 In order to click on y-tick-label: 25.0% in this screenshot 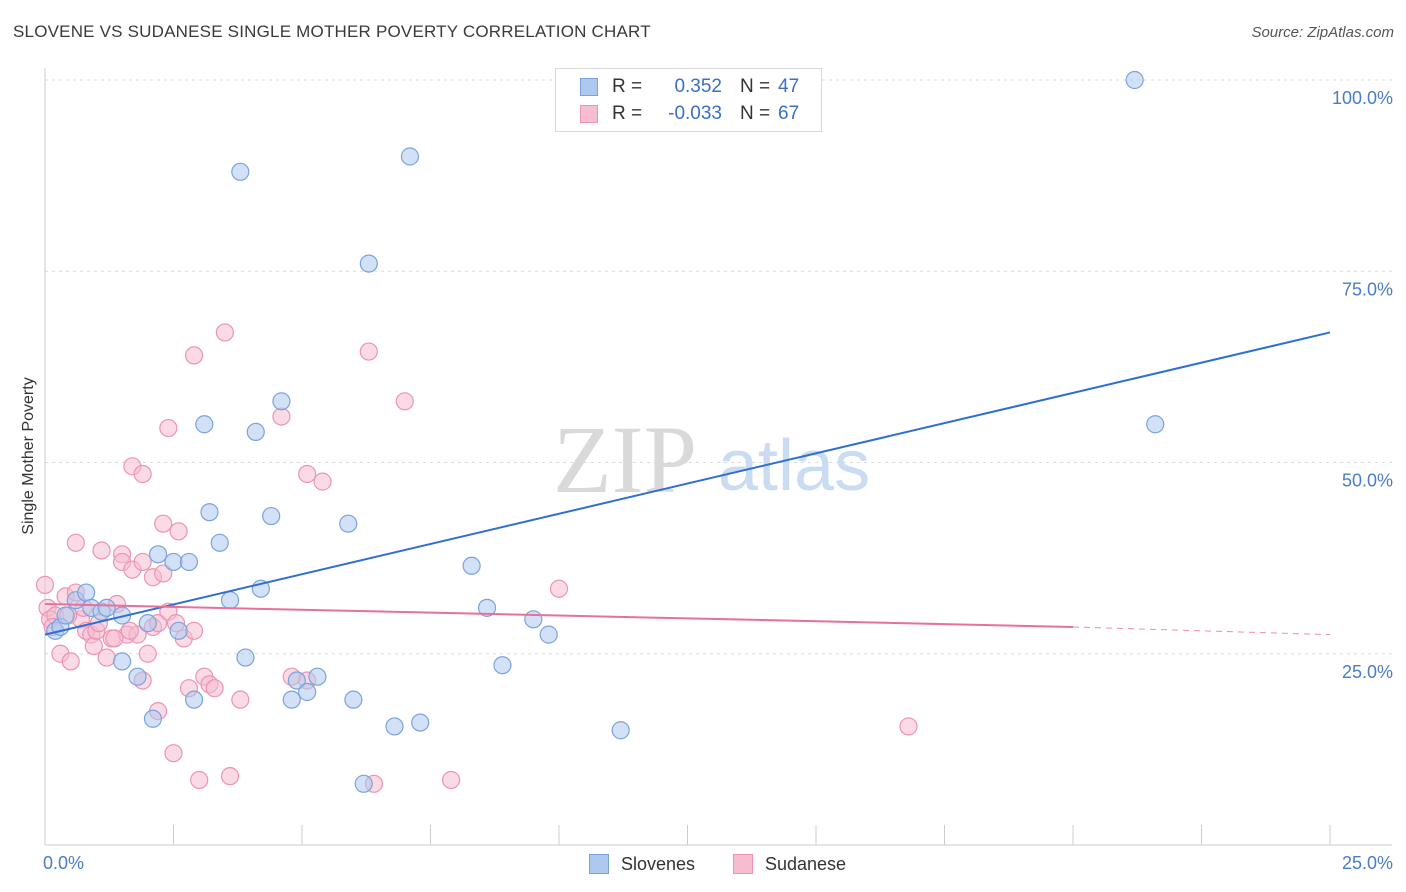, I will do `click(1367, 672)`.